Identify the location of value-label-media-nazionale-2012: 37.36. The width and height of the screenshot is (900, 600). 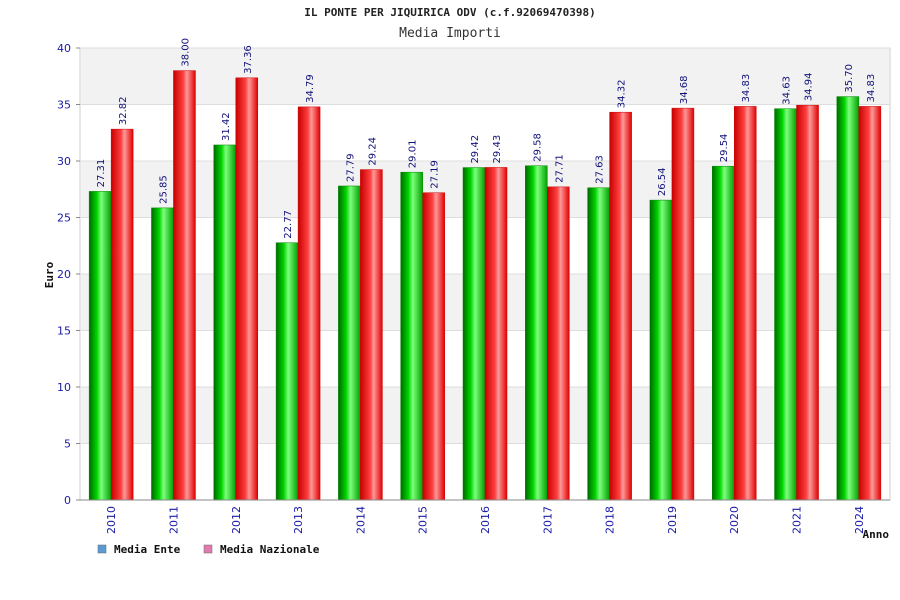
(248, 59).